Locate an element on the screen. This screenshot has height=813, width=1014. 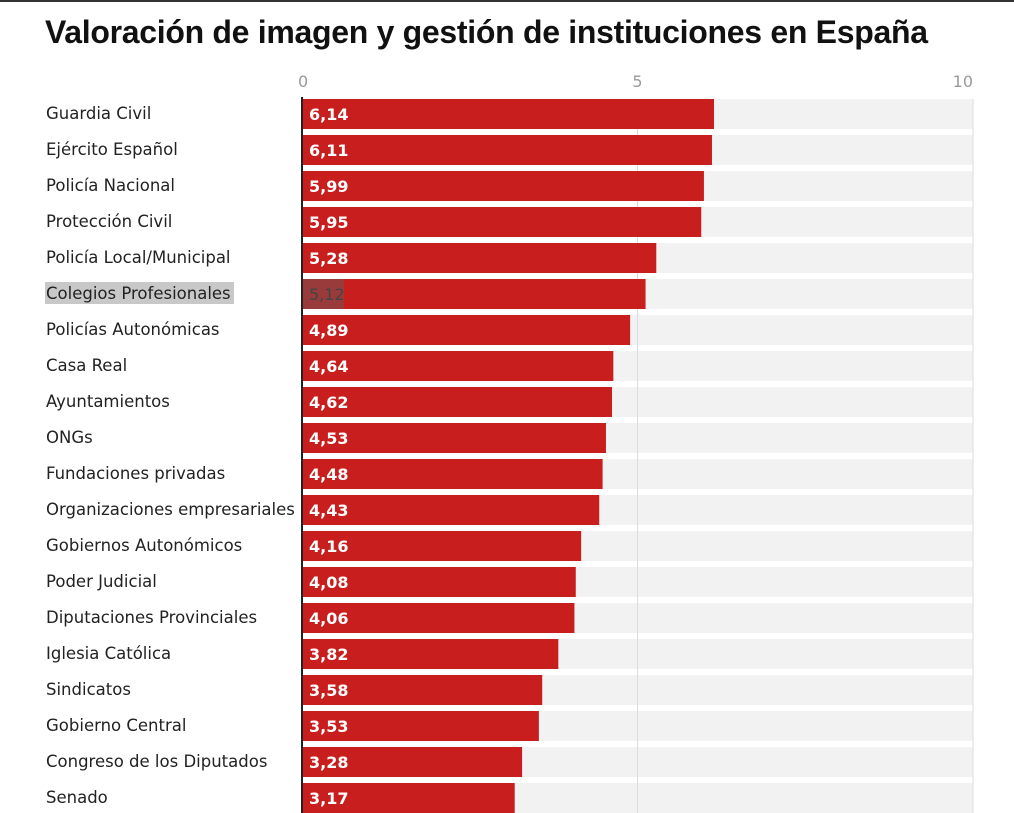
category-label: Protección Civil is located at coordinates (109, 221).